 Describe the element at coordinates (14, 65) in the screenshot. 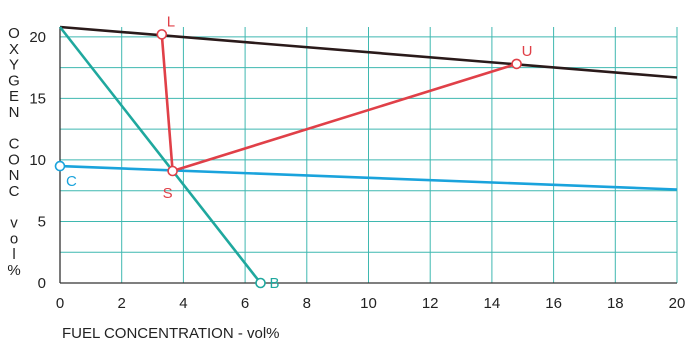

I see `y-label-letter: Y` at that location.